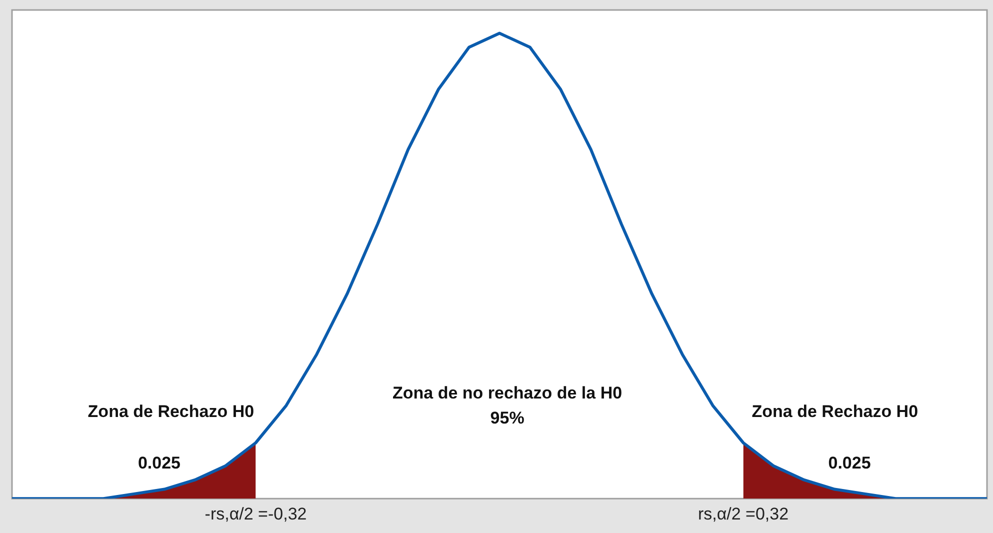 Image resolution: width=993 pixels, height=533 pixels. Describe the element at coordinates (743, 514) in the screenshot. I see `x-tick-label: rs,α/2 =0,32` at that location.